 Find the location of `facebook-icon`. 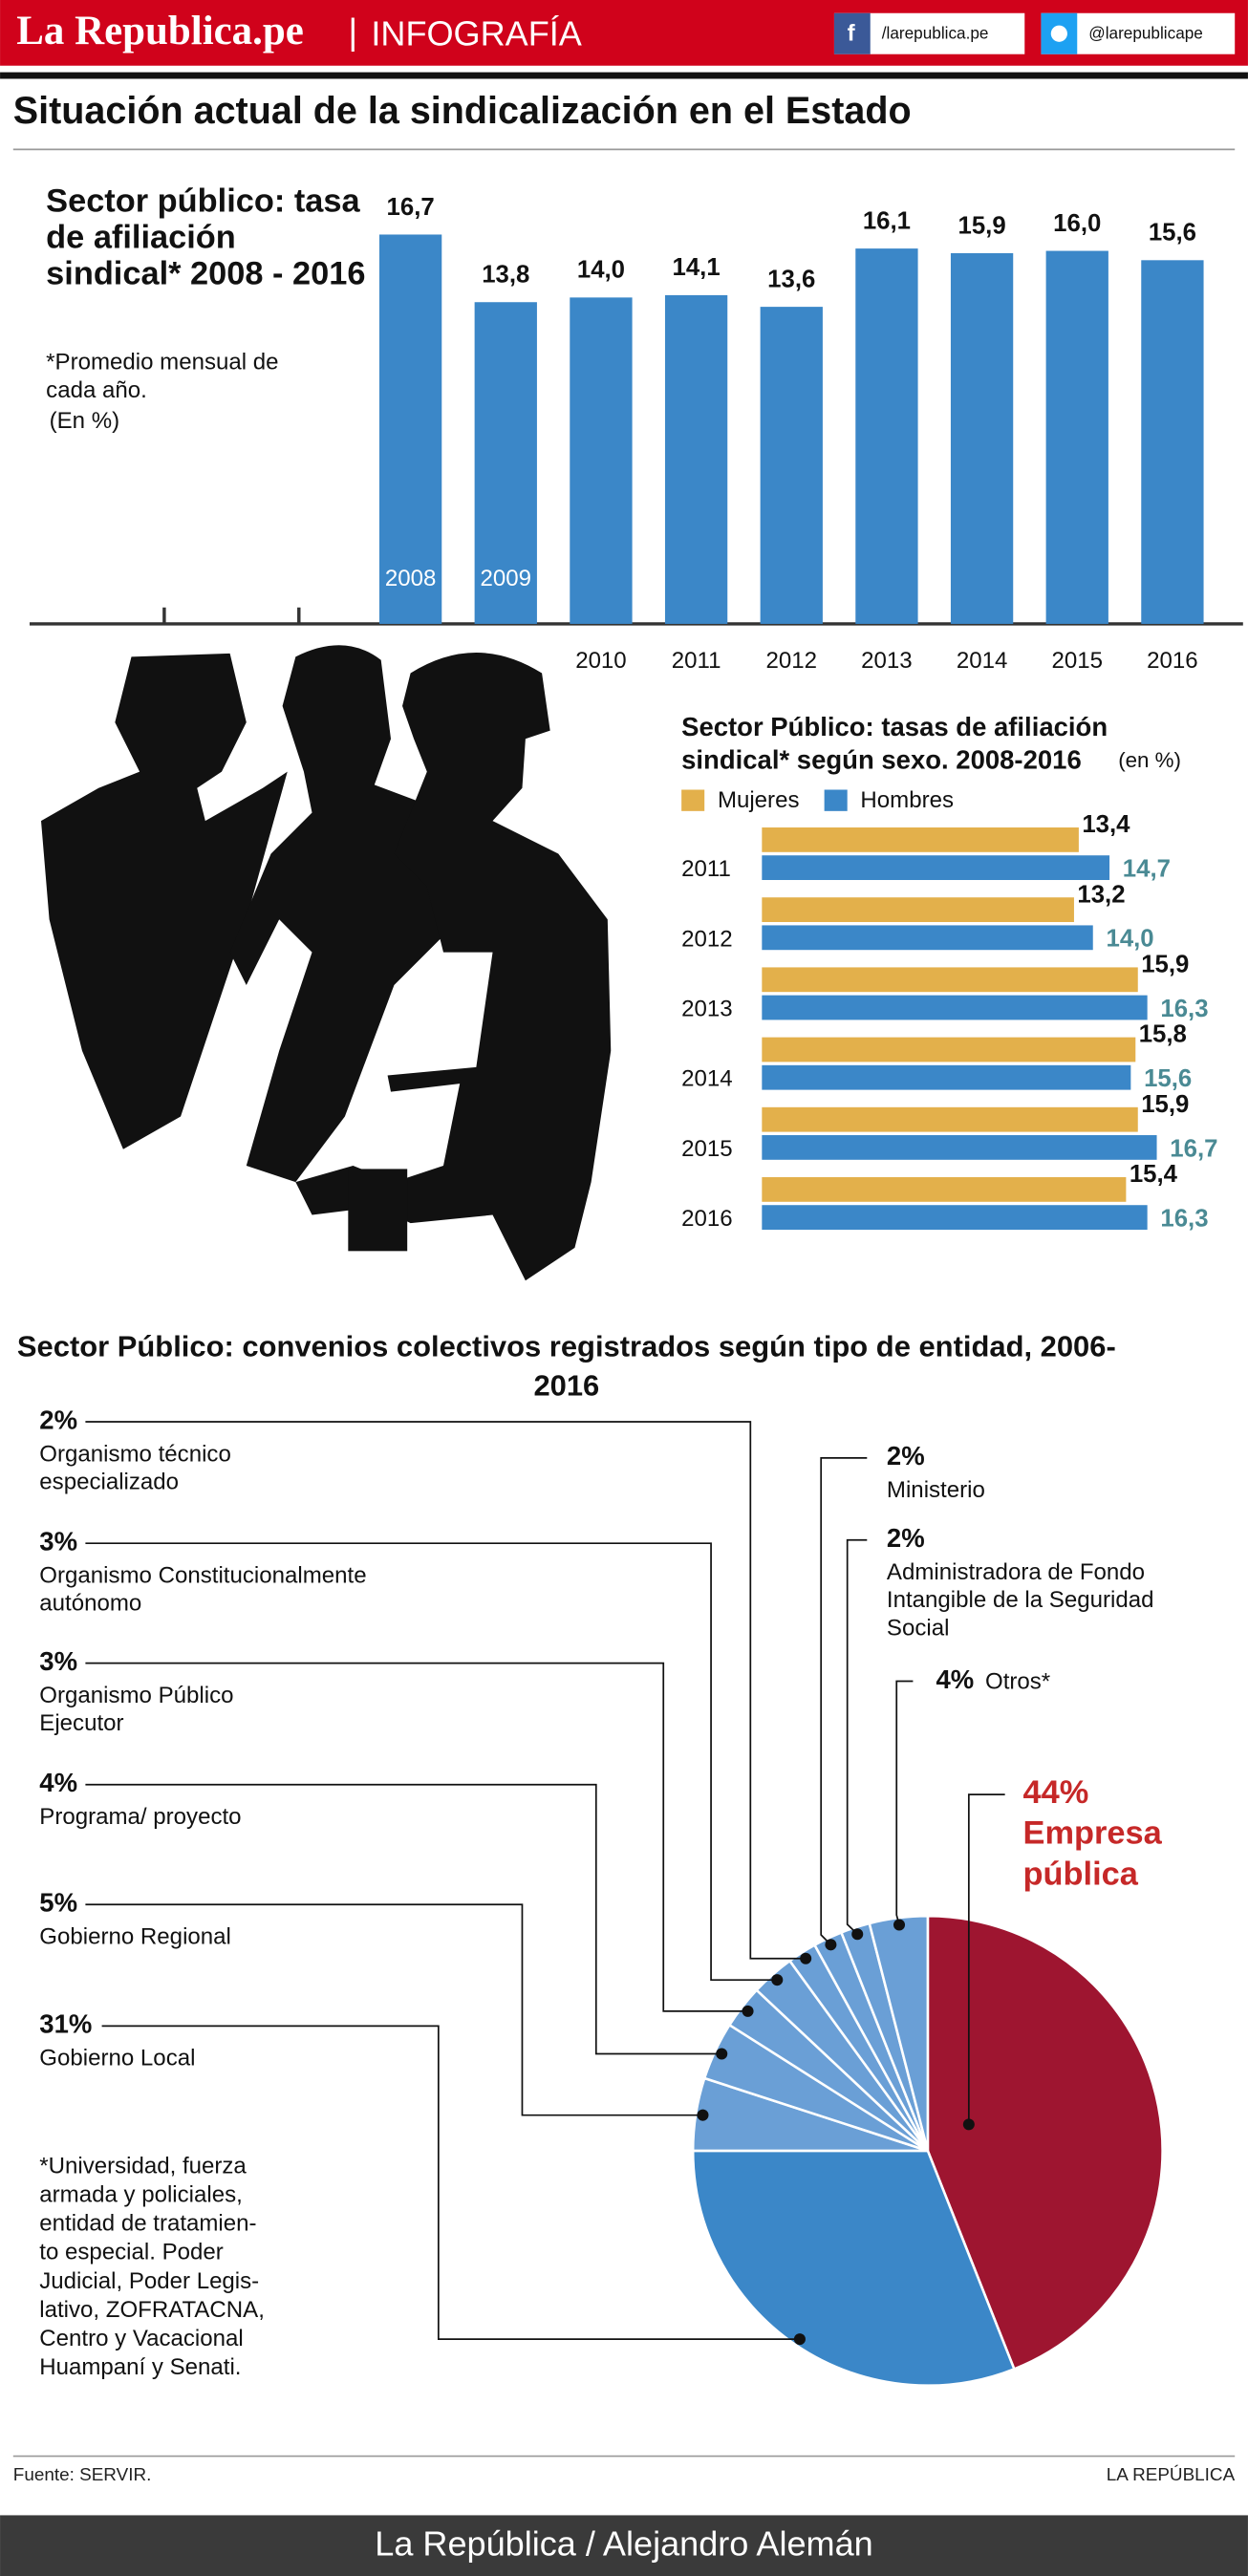

facebook-icon is located at coordinates (852, 33).